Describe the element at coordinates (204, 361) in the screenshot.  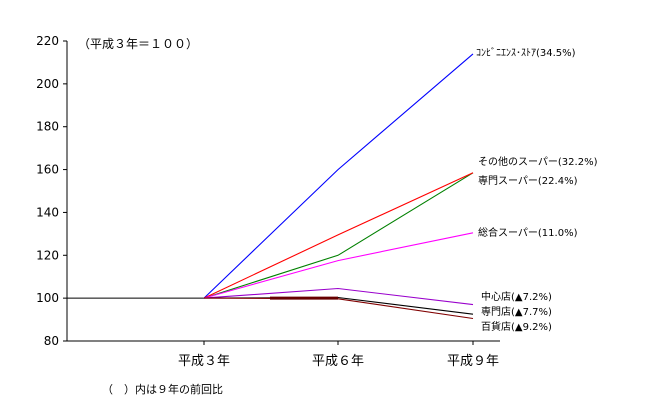
I see `x-tick-label: 平成３年` at that location.